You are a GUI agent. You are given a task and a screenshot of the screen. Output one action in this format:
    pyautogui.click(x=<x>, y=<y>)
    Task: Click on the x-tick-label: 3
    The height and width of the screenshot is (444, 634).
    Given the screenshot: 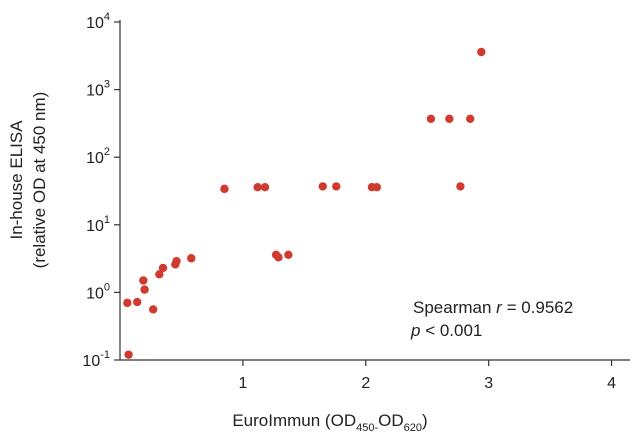 What is the action you would take?
    pyautogui.click(x=488, y=383)
    